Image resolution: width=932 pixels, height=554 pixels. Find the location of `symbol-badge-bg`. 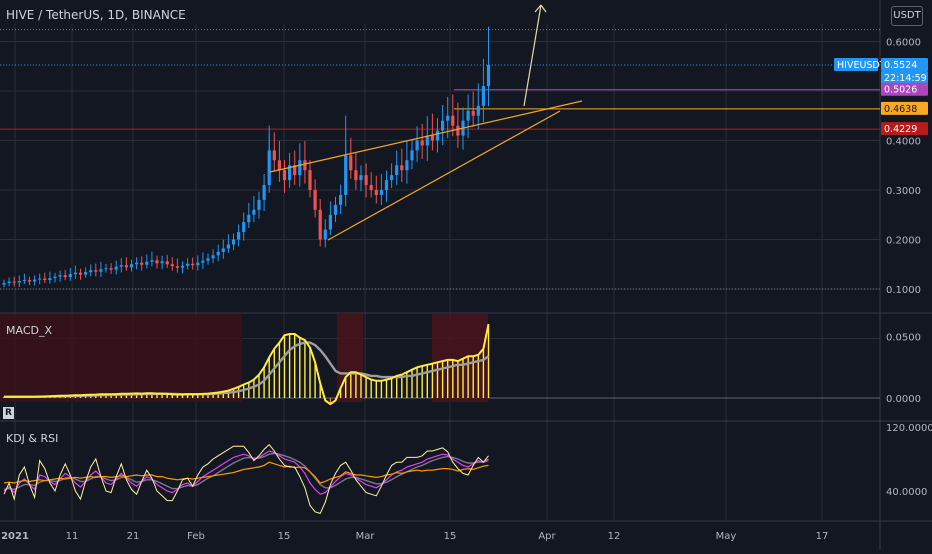

symbol-badge-bg is located at coordinates (856, 65).